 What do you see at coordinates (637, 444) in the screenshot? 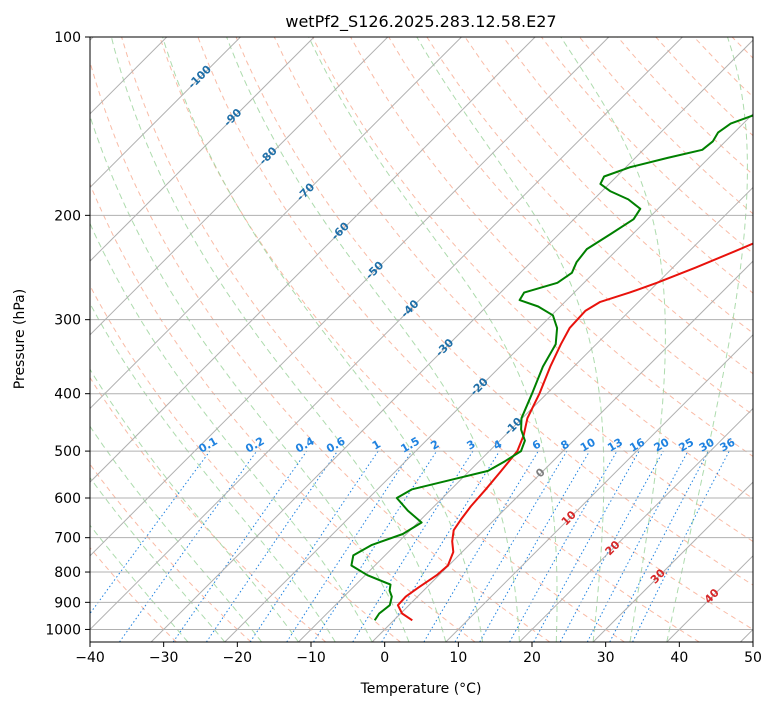
I see `mixing-ratio-label: 16` at bounding box center [637, 444].